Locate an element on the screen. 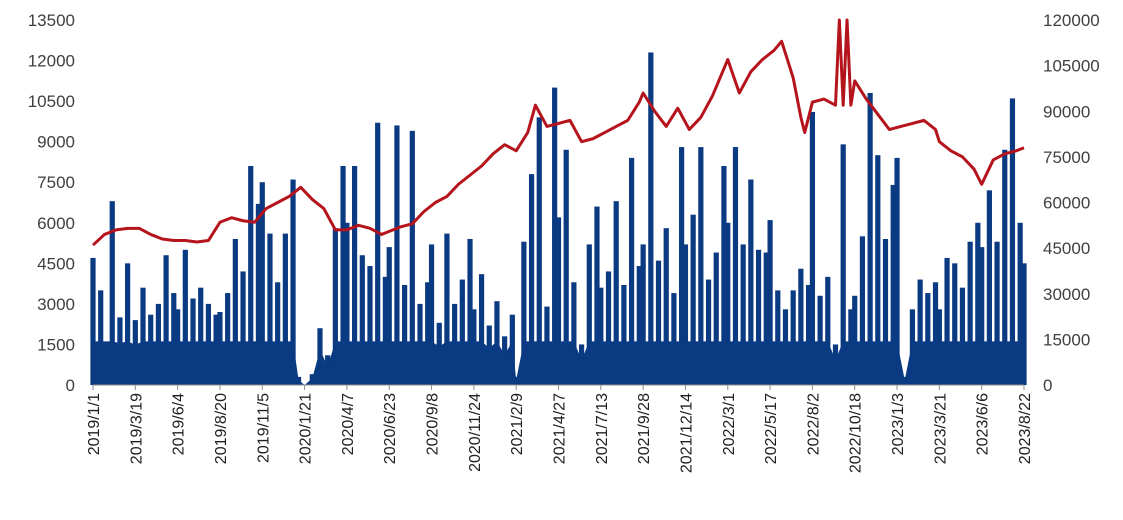  left-axis-tick-label: 0 is located at coordinates (70, 385).